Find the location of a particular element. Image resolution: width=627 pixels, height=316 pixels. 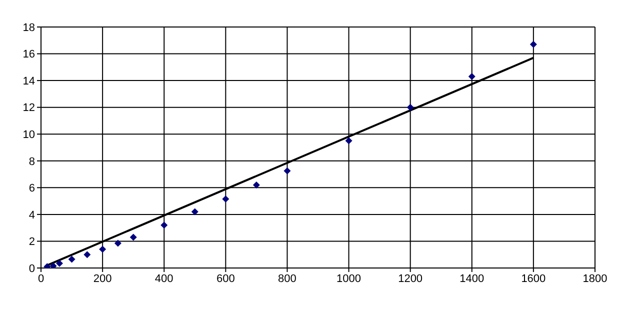

x-tick-label: 600 is located at coordinates (225, 278).